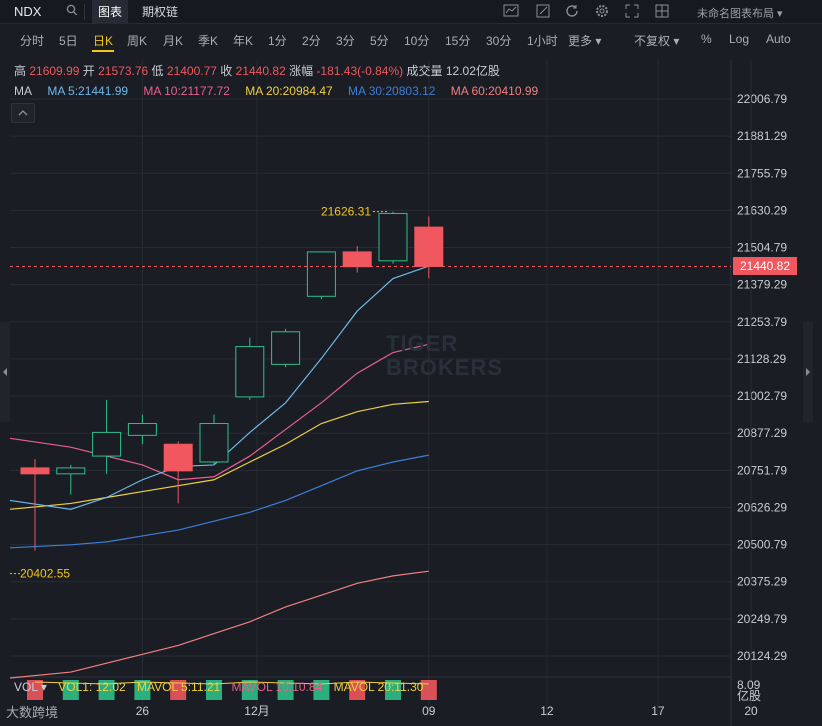 Image resolution: width=822 pixels, height=726 pixels. Describe the element at coordinates (542, 41) in the screenshot. I see `interval-1hour: 1小时` at that location.